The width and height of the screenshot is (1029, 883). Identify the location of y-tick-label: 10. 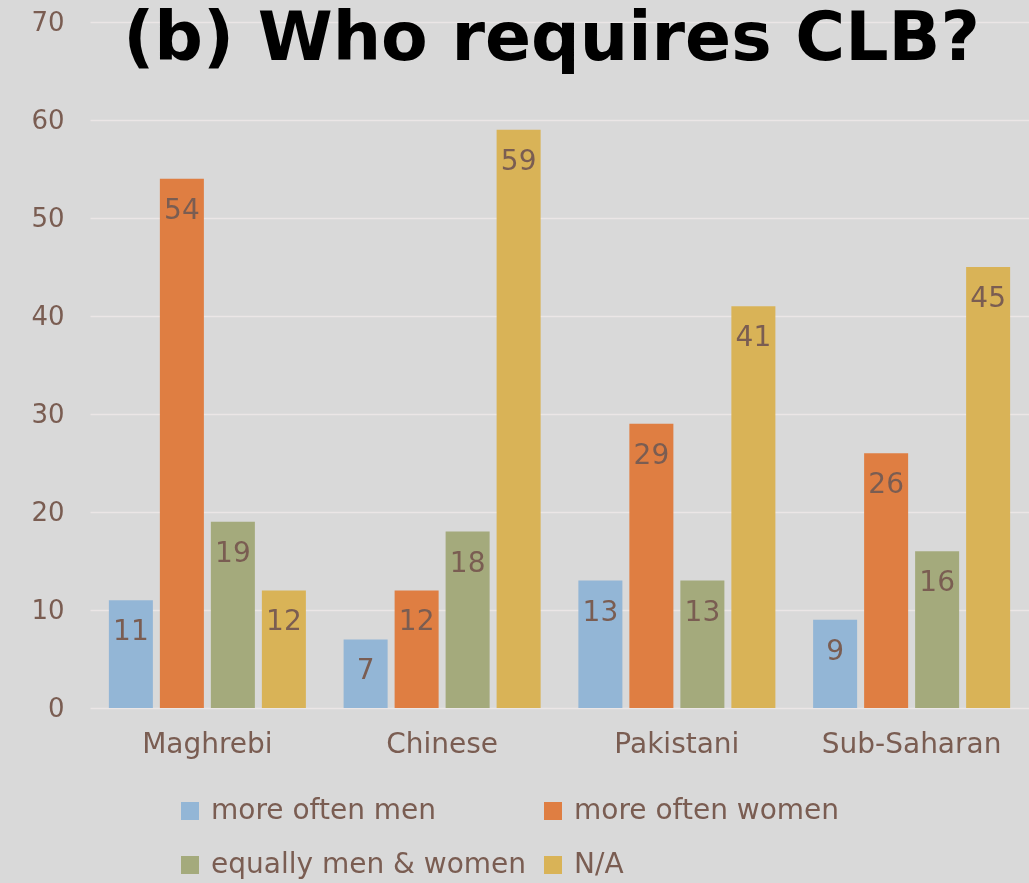
(48, 609).